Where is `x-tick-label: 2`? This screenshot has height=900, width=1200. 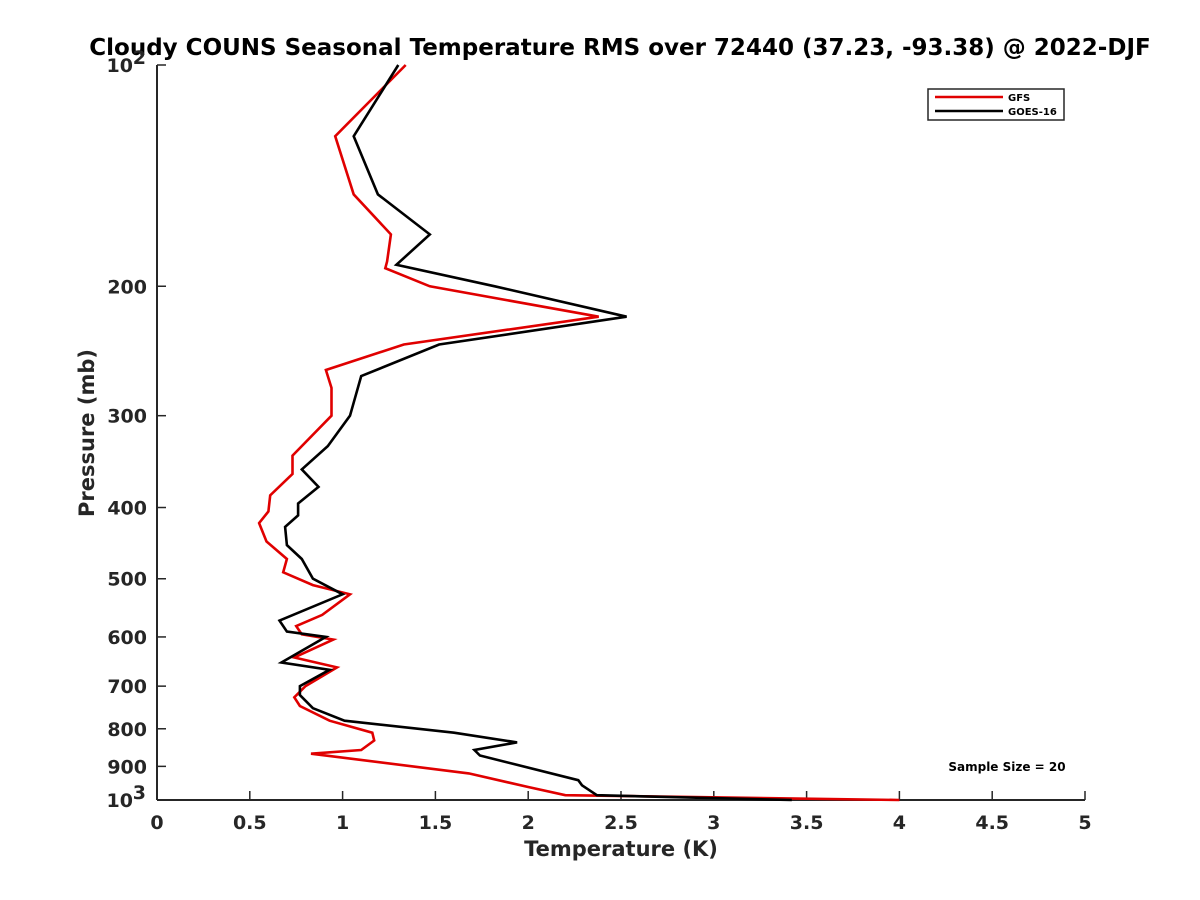 x-tick-label: 2 is located at coordinates (528, 823).